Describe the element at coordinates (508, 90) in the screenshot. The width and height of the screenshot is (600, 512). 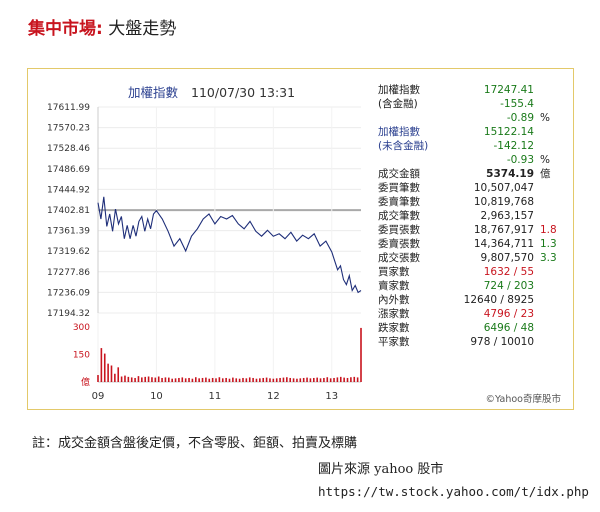
I see `stat-value: 17247.41` at that location.